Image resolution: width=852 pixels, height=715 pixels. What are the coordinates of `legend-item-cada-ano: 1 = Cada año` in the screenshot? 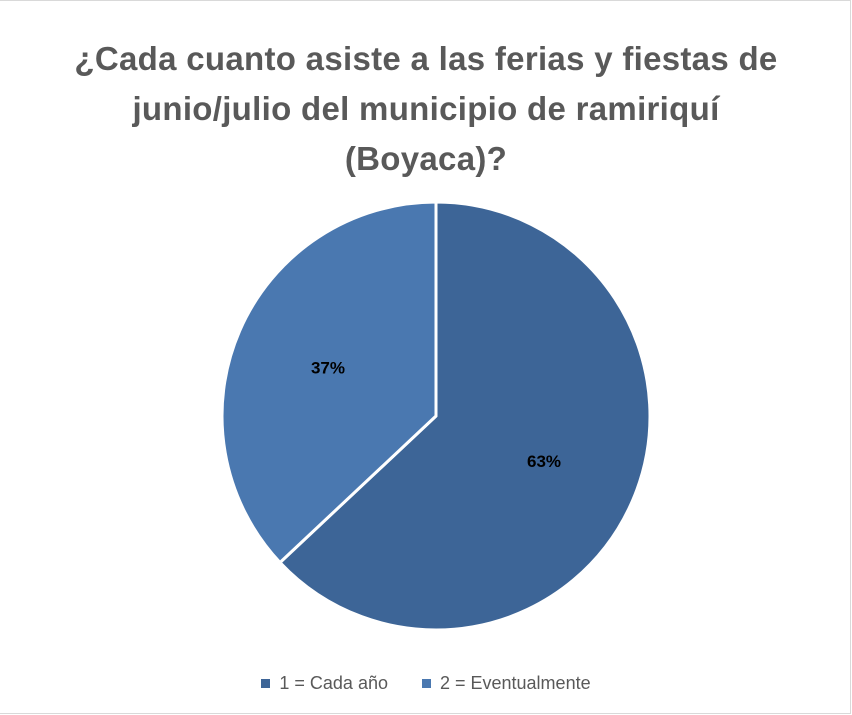 It's located at (324, 683).